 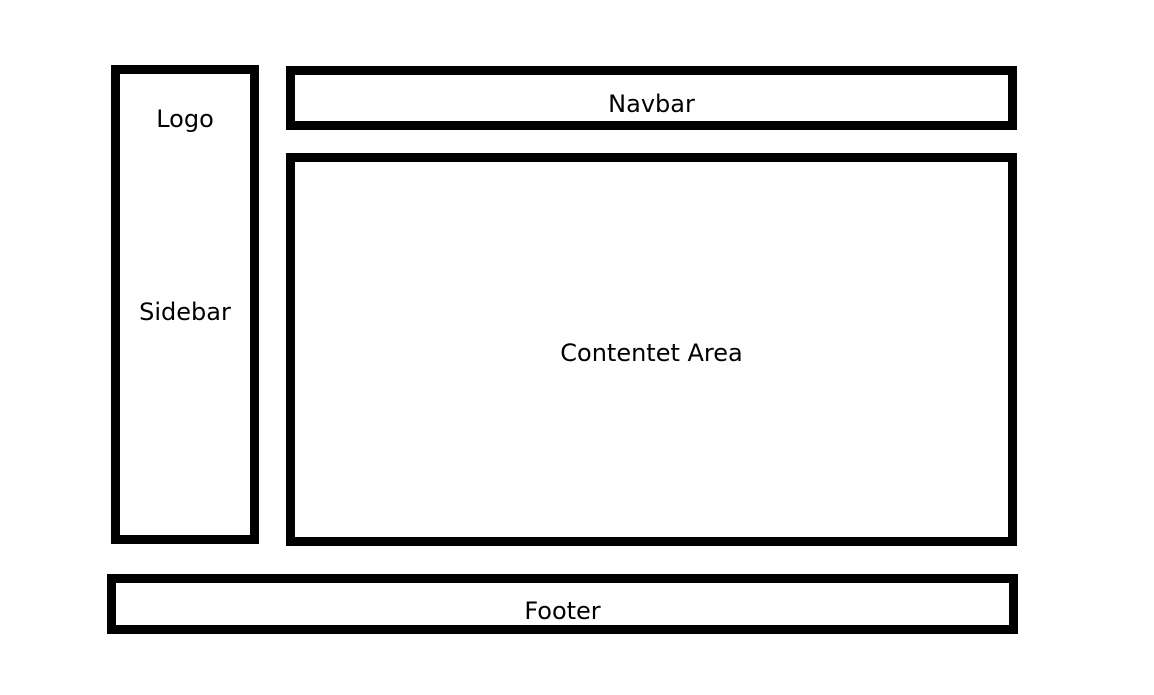 What do you see at coordinates (651, 104) in the screenshot?
I see `navbar-label: Navbar` at bounding box center [651, 104].